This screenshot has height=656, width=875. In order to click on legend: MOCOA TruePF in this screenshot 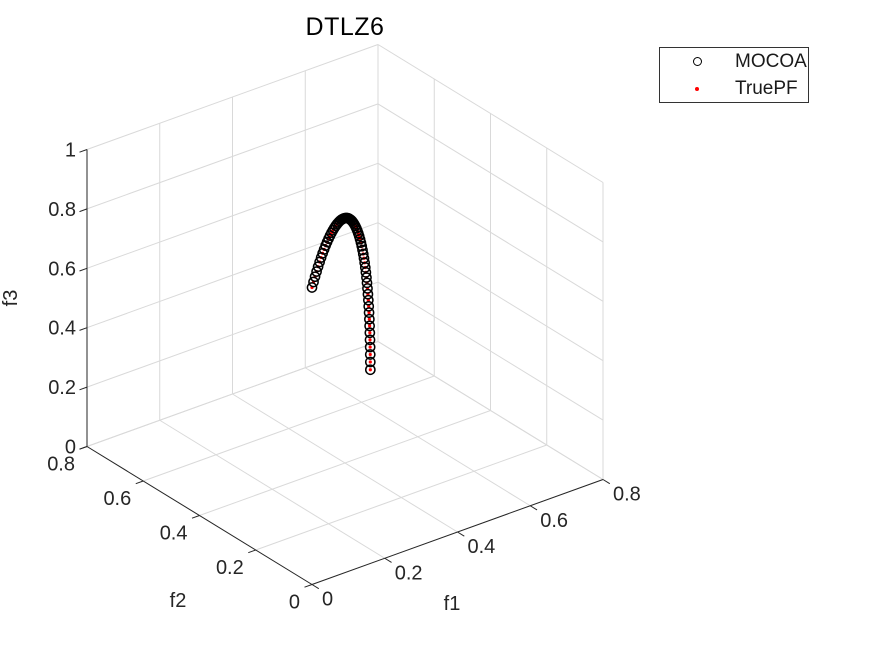, I will do `click(734, 75)`.